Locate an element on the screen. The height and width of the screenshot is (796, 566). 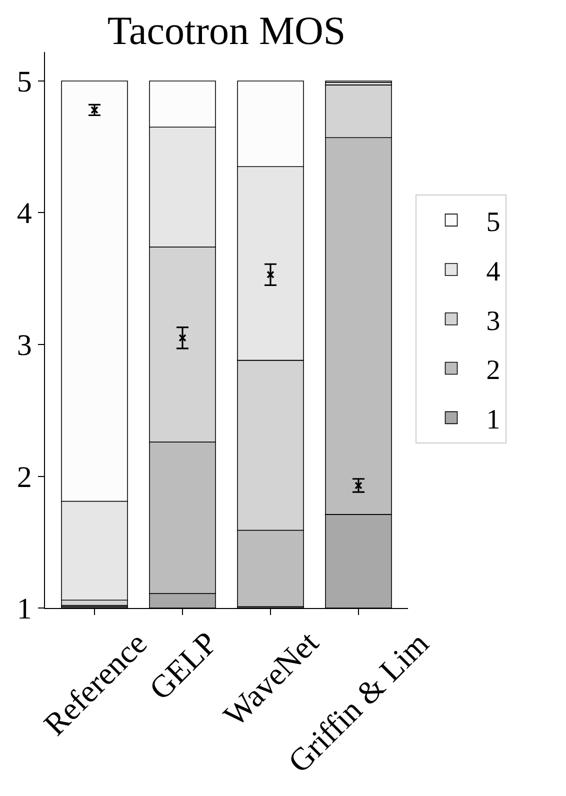
y-tick-label: 2 is located at coordinates (24, 477).